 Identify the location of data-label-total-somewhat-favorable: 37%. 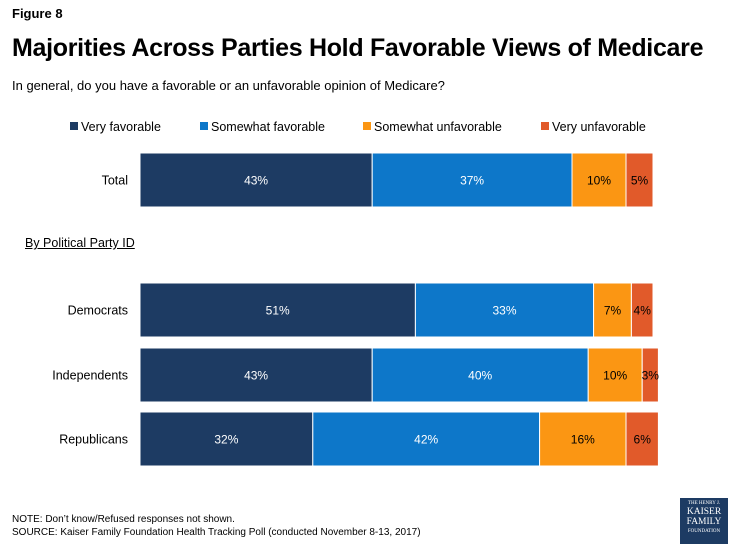
(472, 181).